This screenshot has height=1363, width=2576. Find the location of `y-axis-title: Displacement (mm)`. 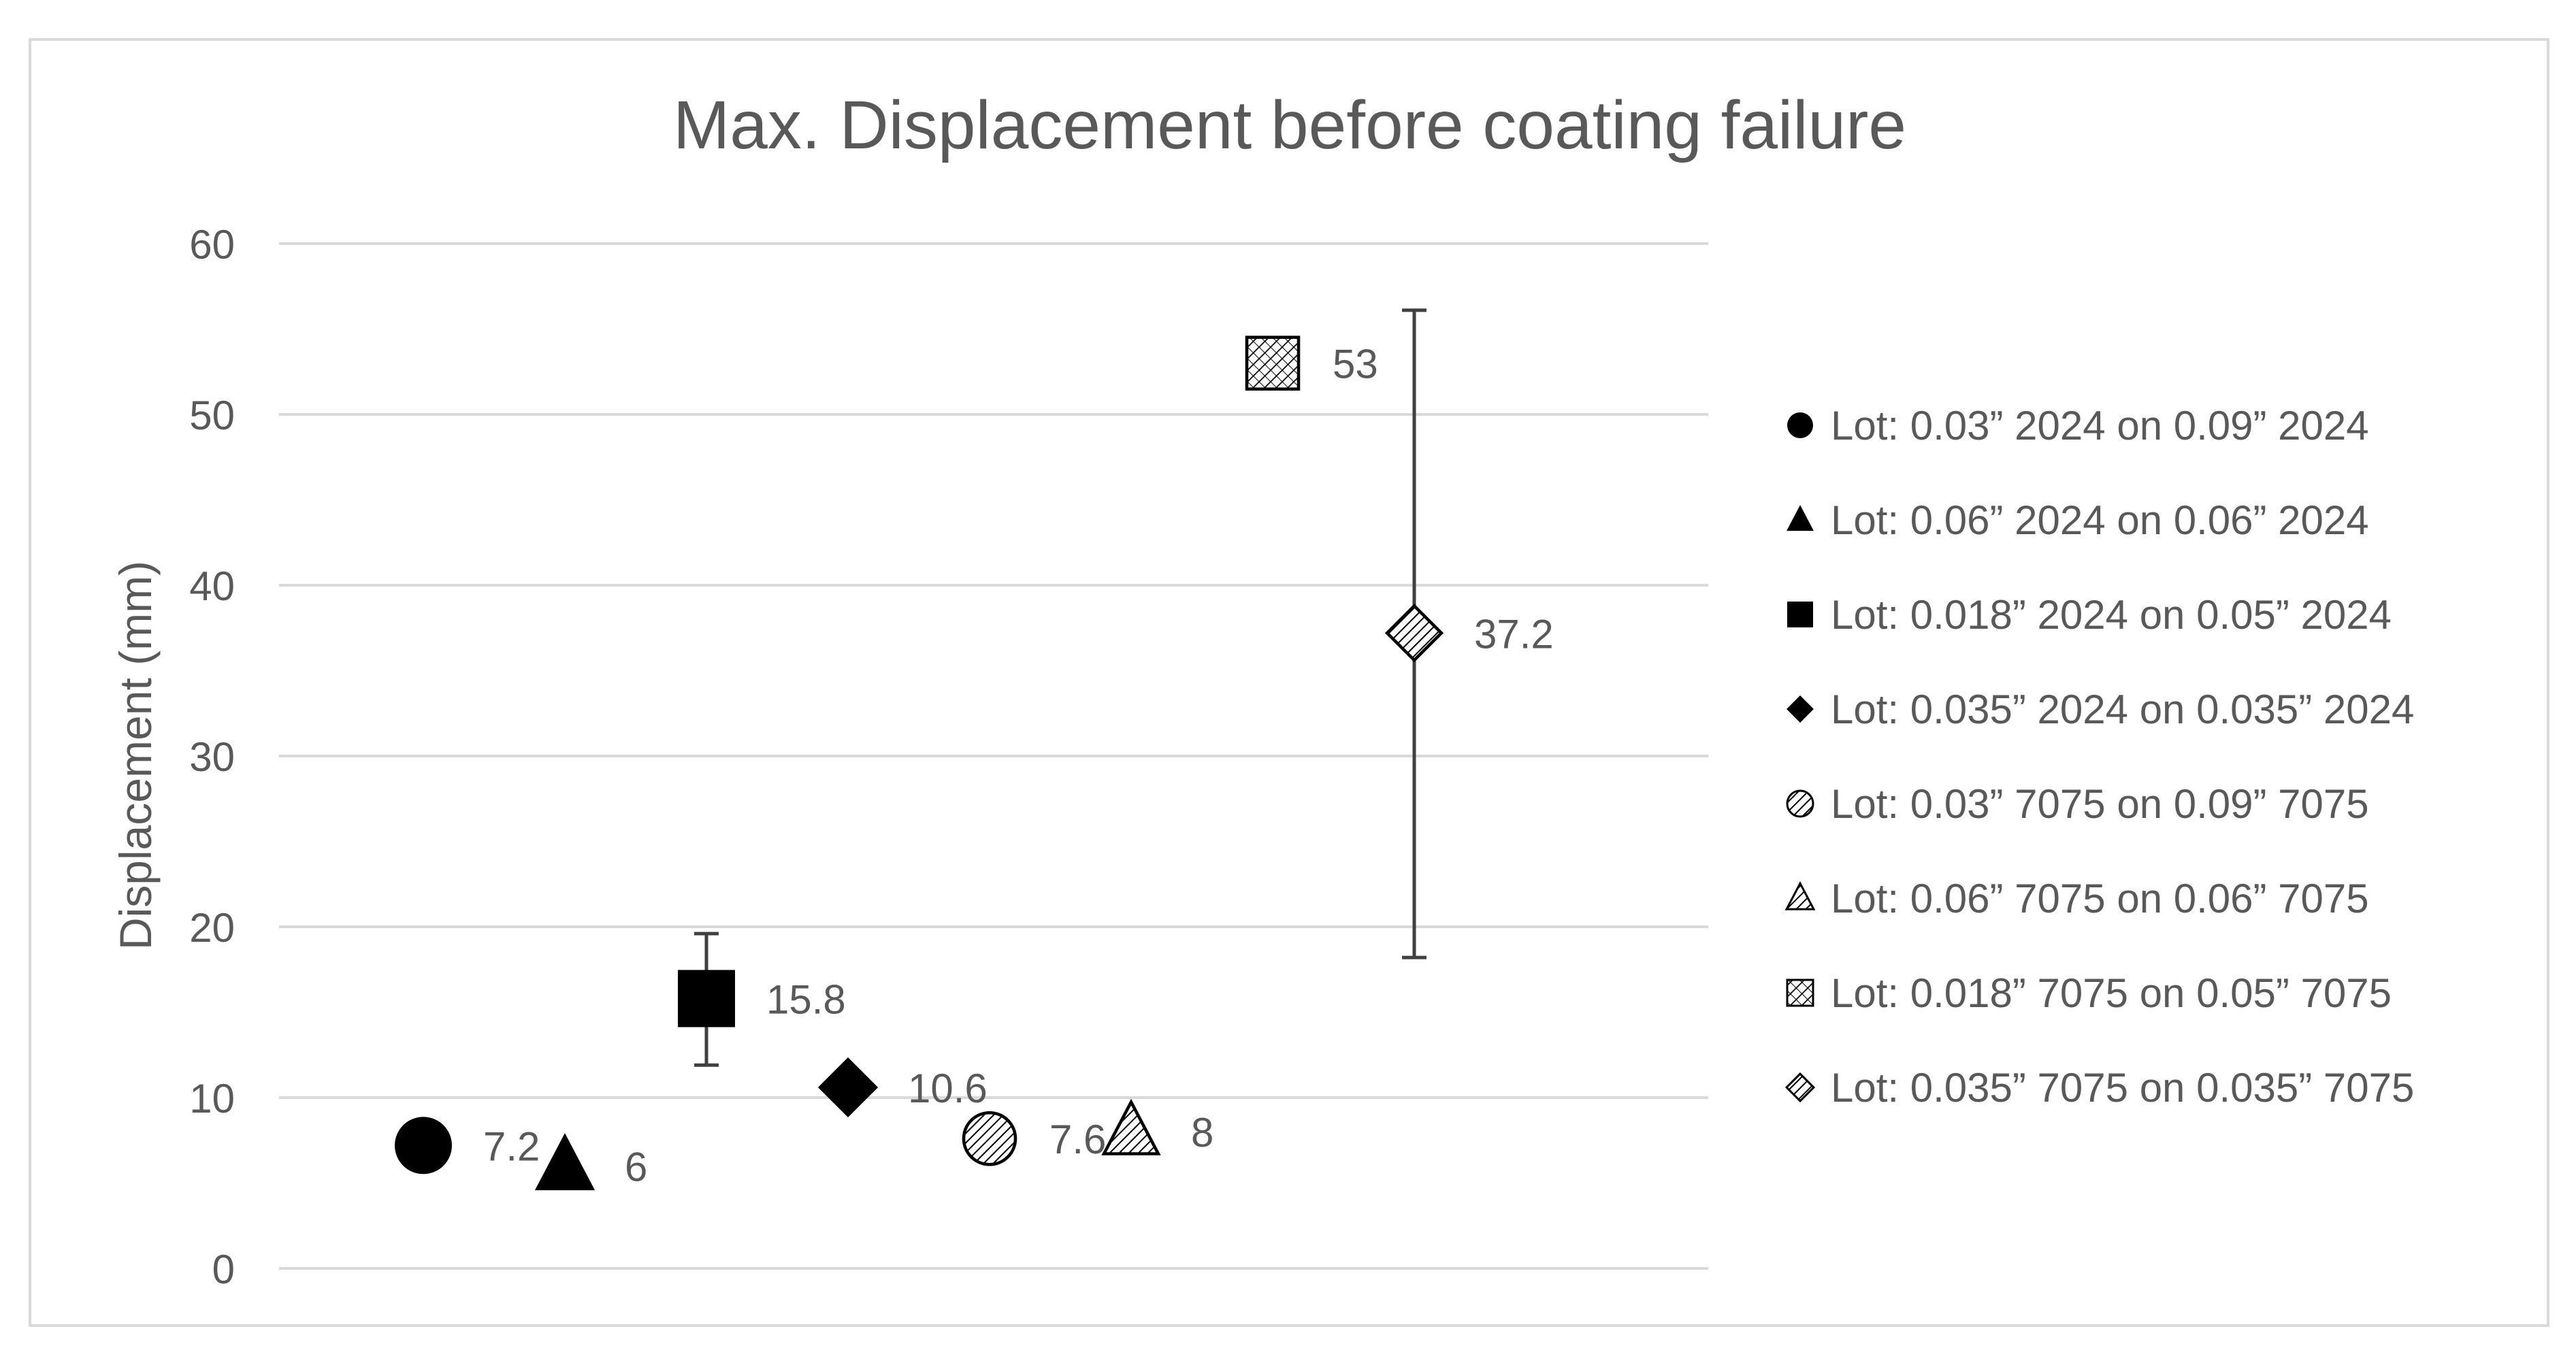

y-axis-title: Displacement (mm) is located at coordinates (135, 755).